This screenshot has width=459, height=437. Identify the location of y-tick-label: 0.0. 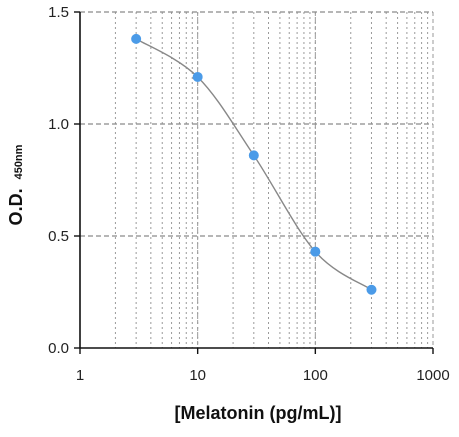
(58, 348).